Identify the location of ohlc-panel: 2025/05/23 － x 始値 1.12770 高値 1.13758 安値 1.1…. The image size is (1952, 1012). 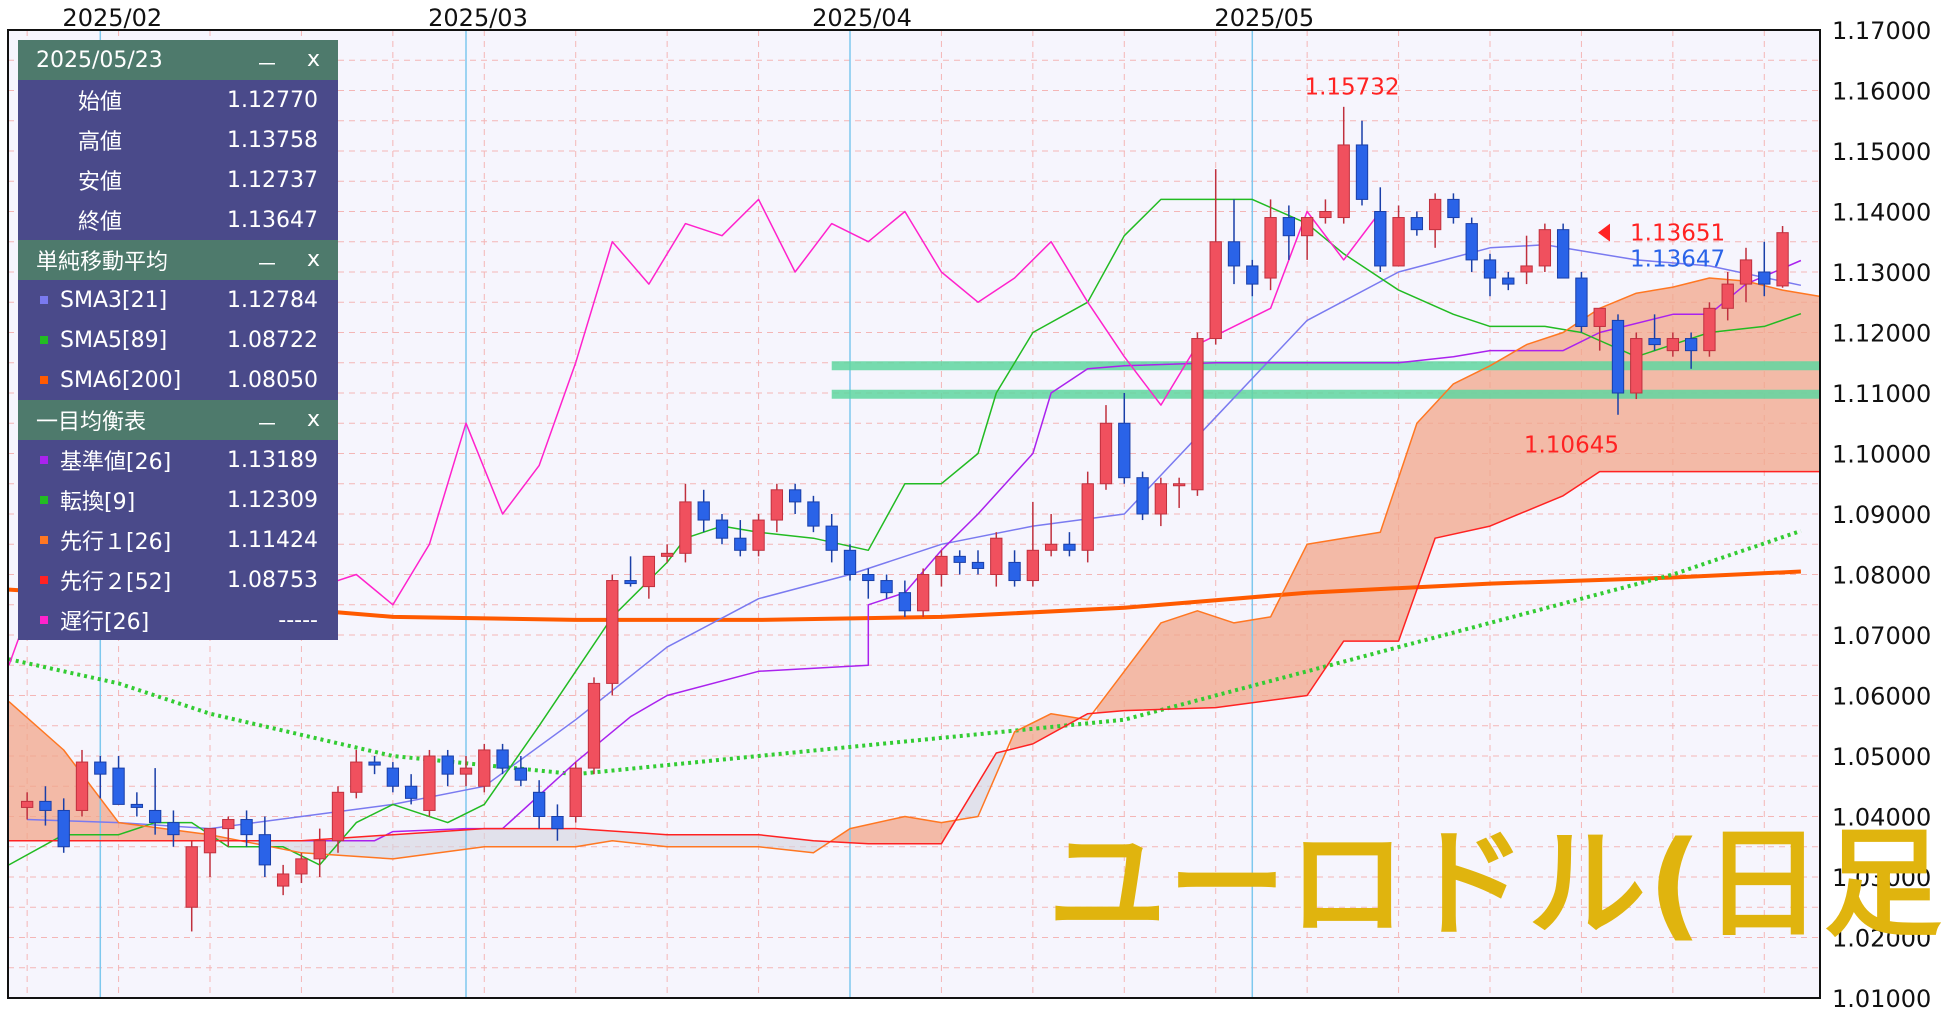
(178, 340).